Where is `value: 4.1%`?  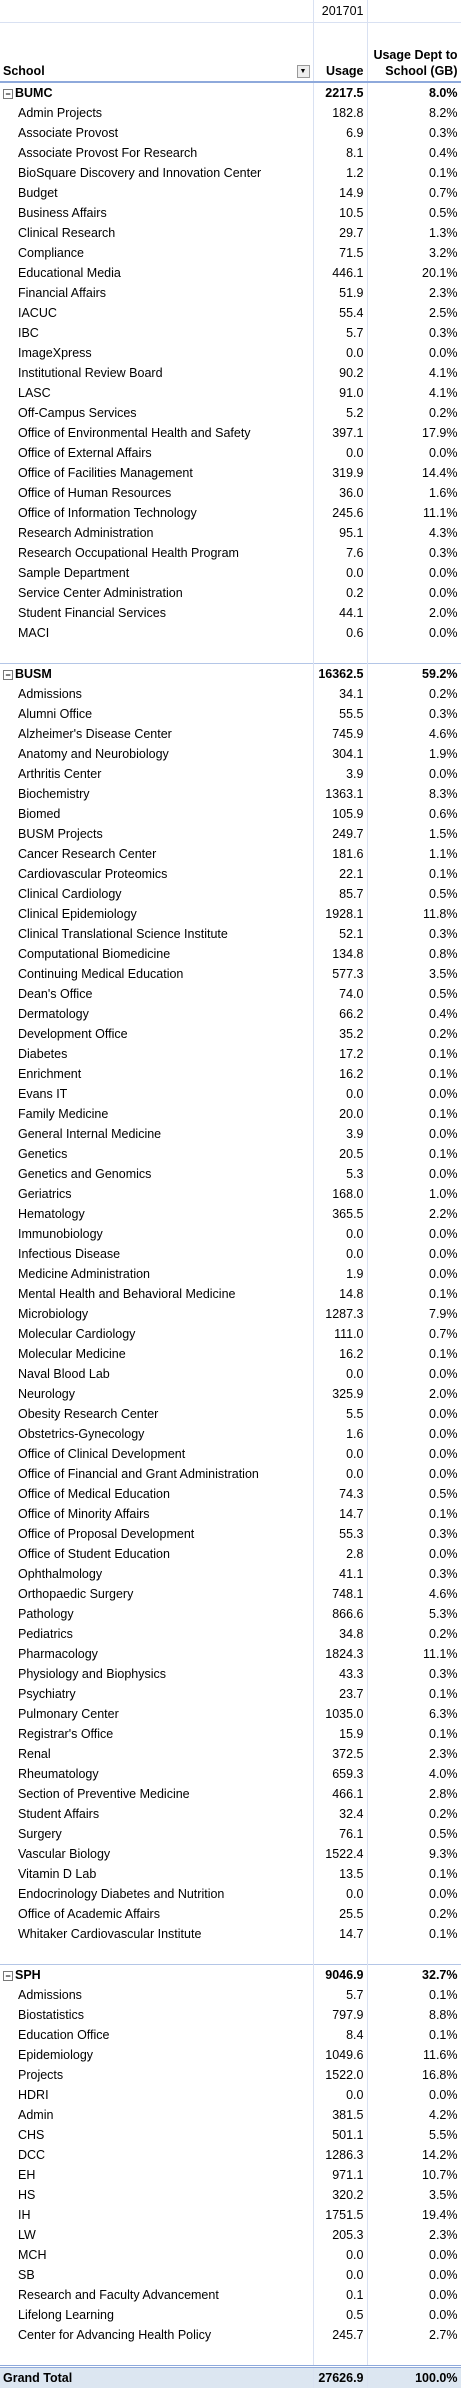 value: 4.1% is located at coordinates (443, 373).